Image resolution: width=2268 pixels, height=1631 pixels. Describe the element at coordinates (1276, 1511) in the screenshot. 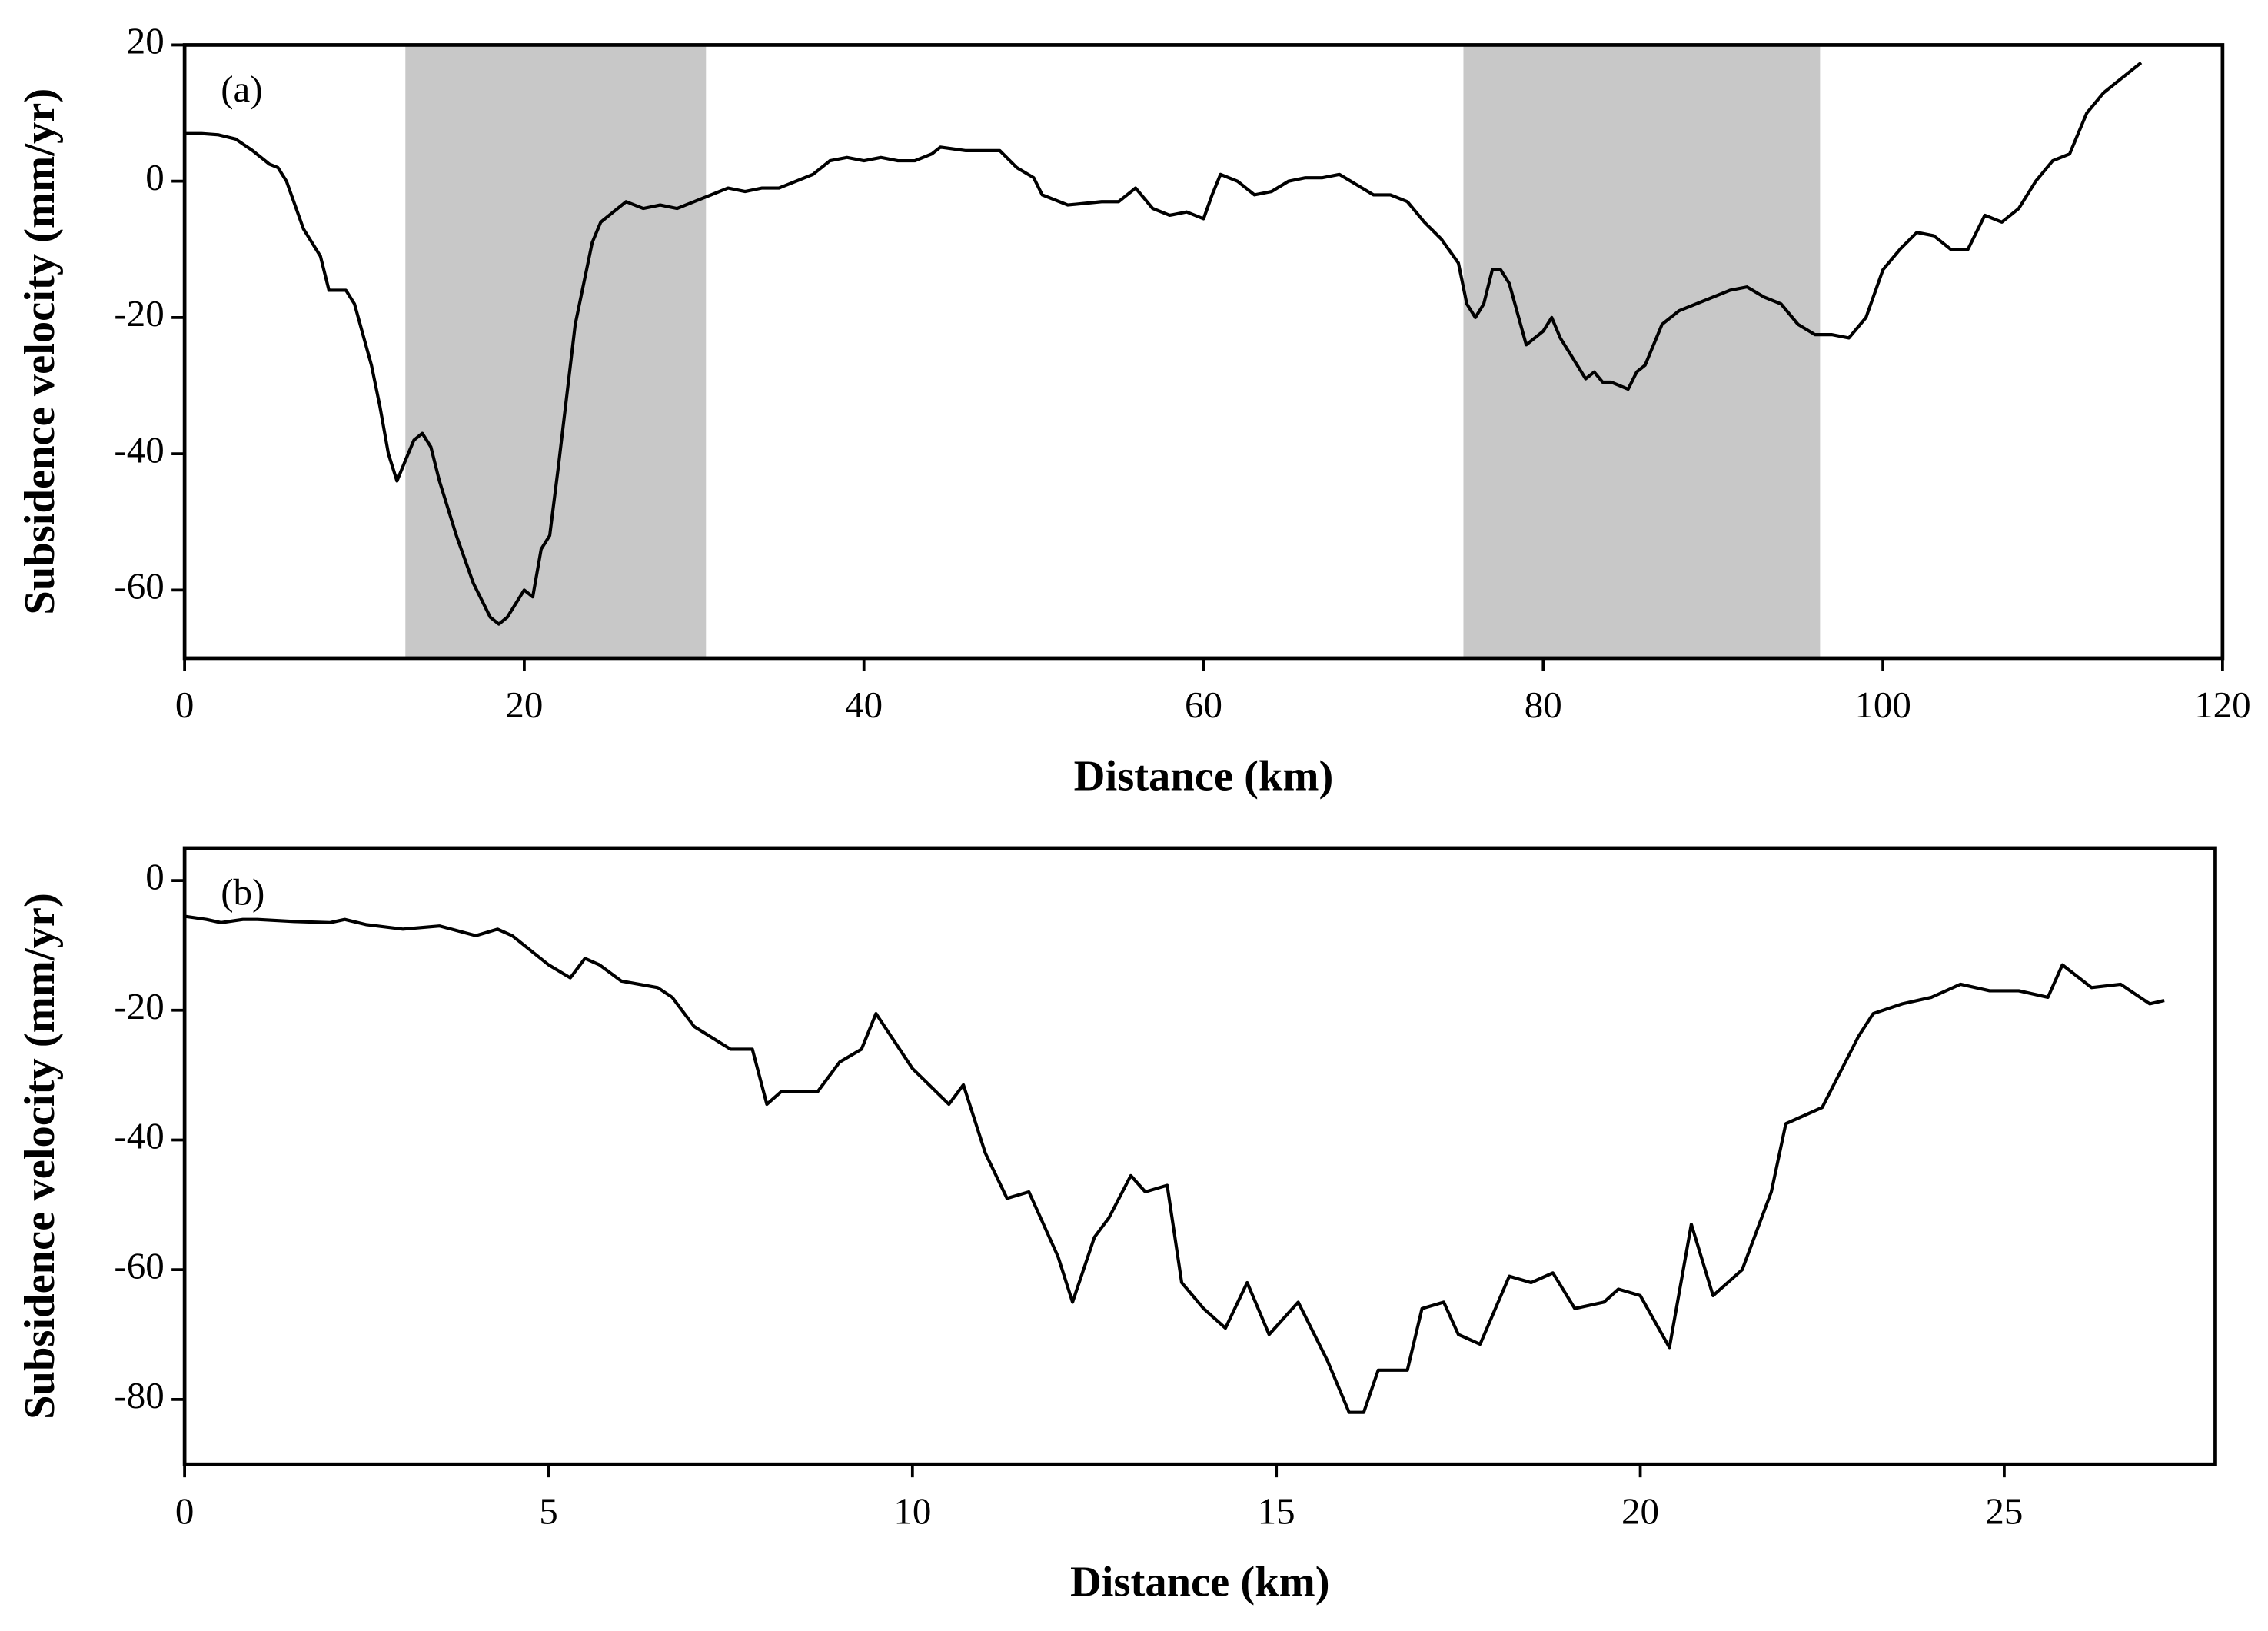

I see `x-tick-label: 15` at that location.